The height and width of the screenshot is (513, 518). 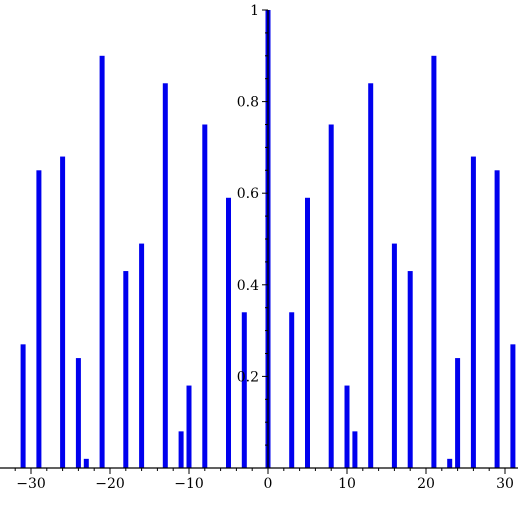 What do you see at coordinates (426, 484) in the screenshot?
I see `x-tick-label: 20` at bounding box center [426, 484].